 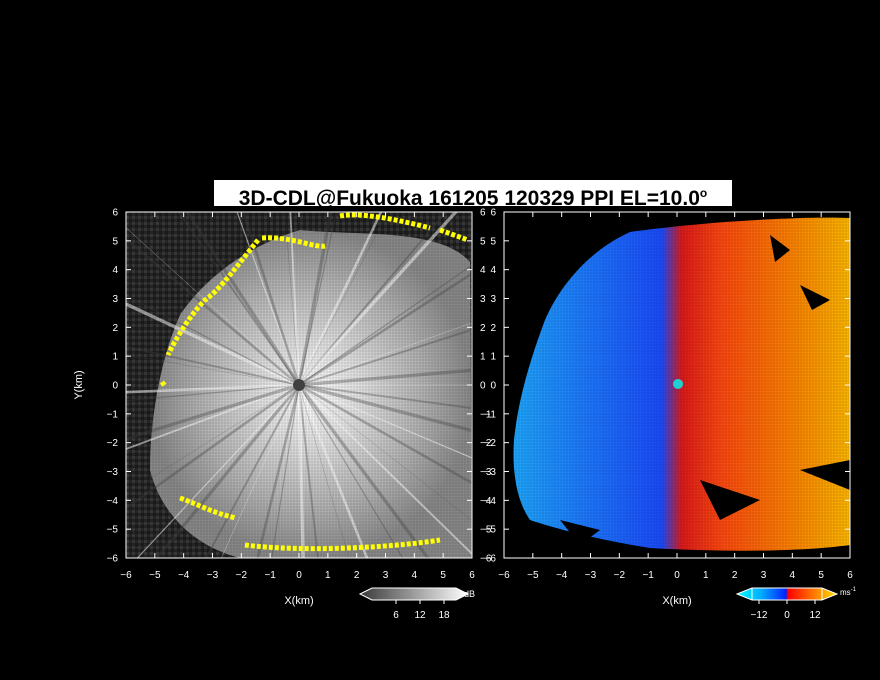 I want to click on velocity-y-tick-label: −3, so click(x=491, y=472).